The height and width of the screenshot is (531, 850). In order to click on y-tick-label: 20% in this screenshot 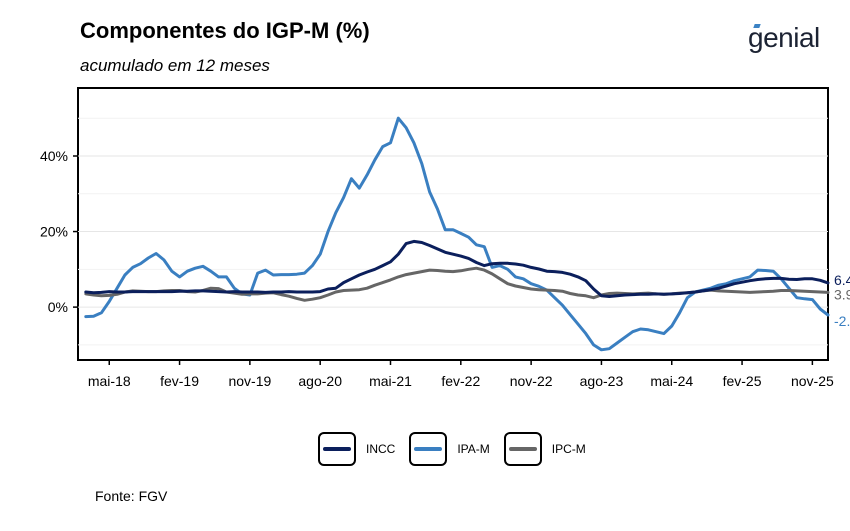, I will do `click(54, 232)`.